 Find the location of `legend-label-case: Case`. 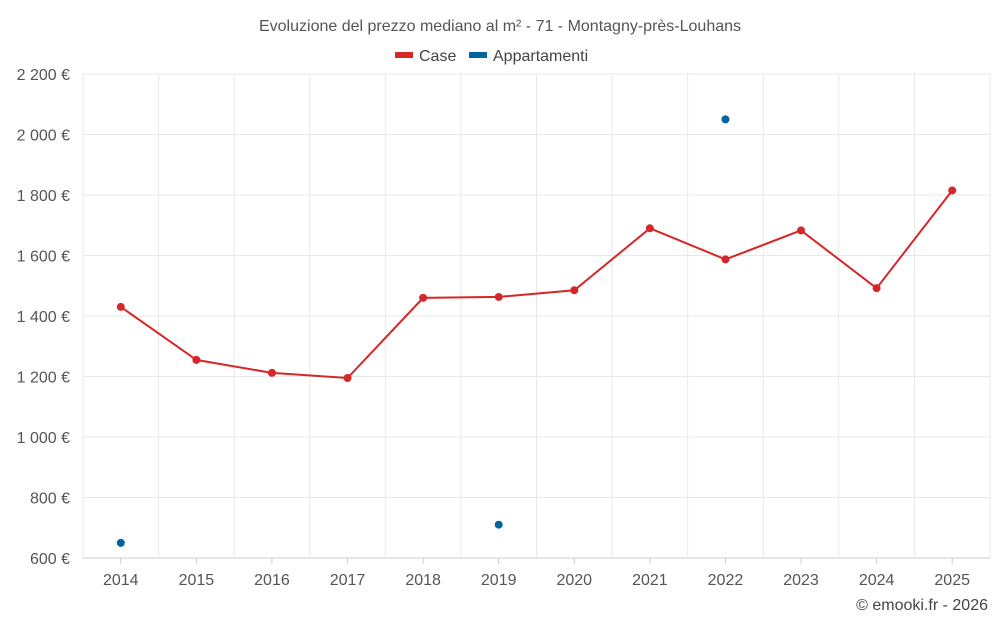

legend-label-case: Case is located at coordinates (437, 56).